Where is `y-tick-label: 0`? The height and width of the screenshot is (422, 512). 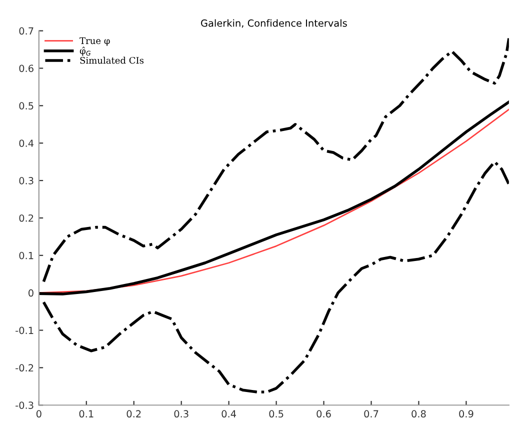
y-tick-label: 0 is located at coordinates (31, 293).